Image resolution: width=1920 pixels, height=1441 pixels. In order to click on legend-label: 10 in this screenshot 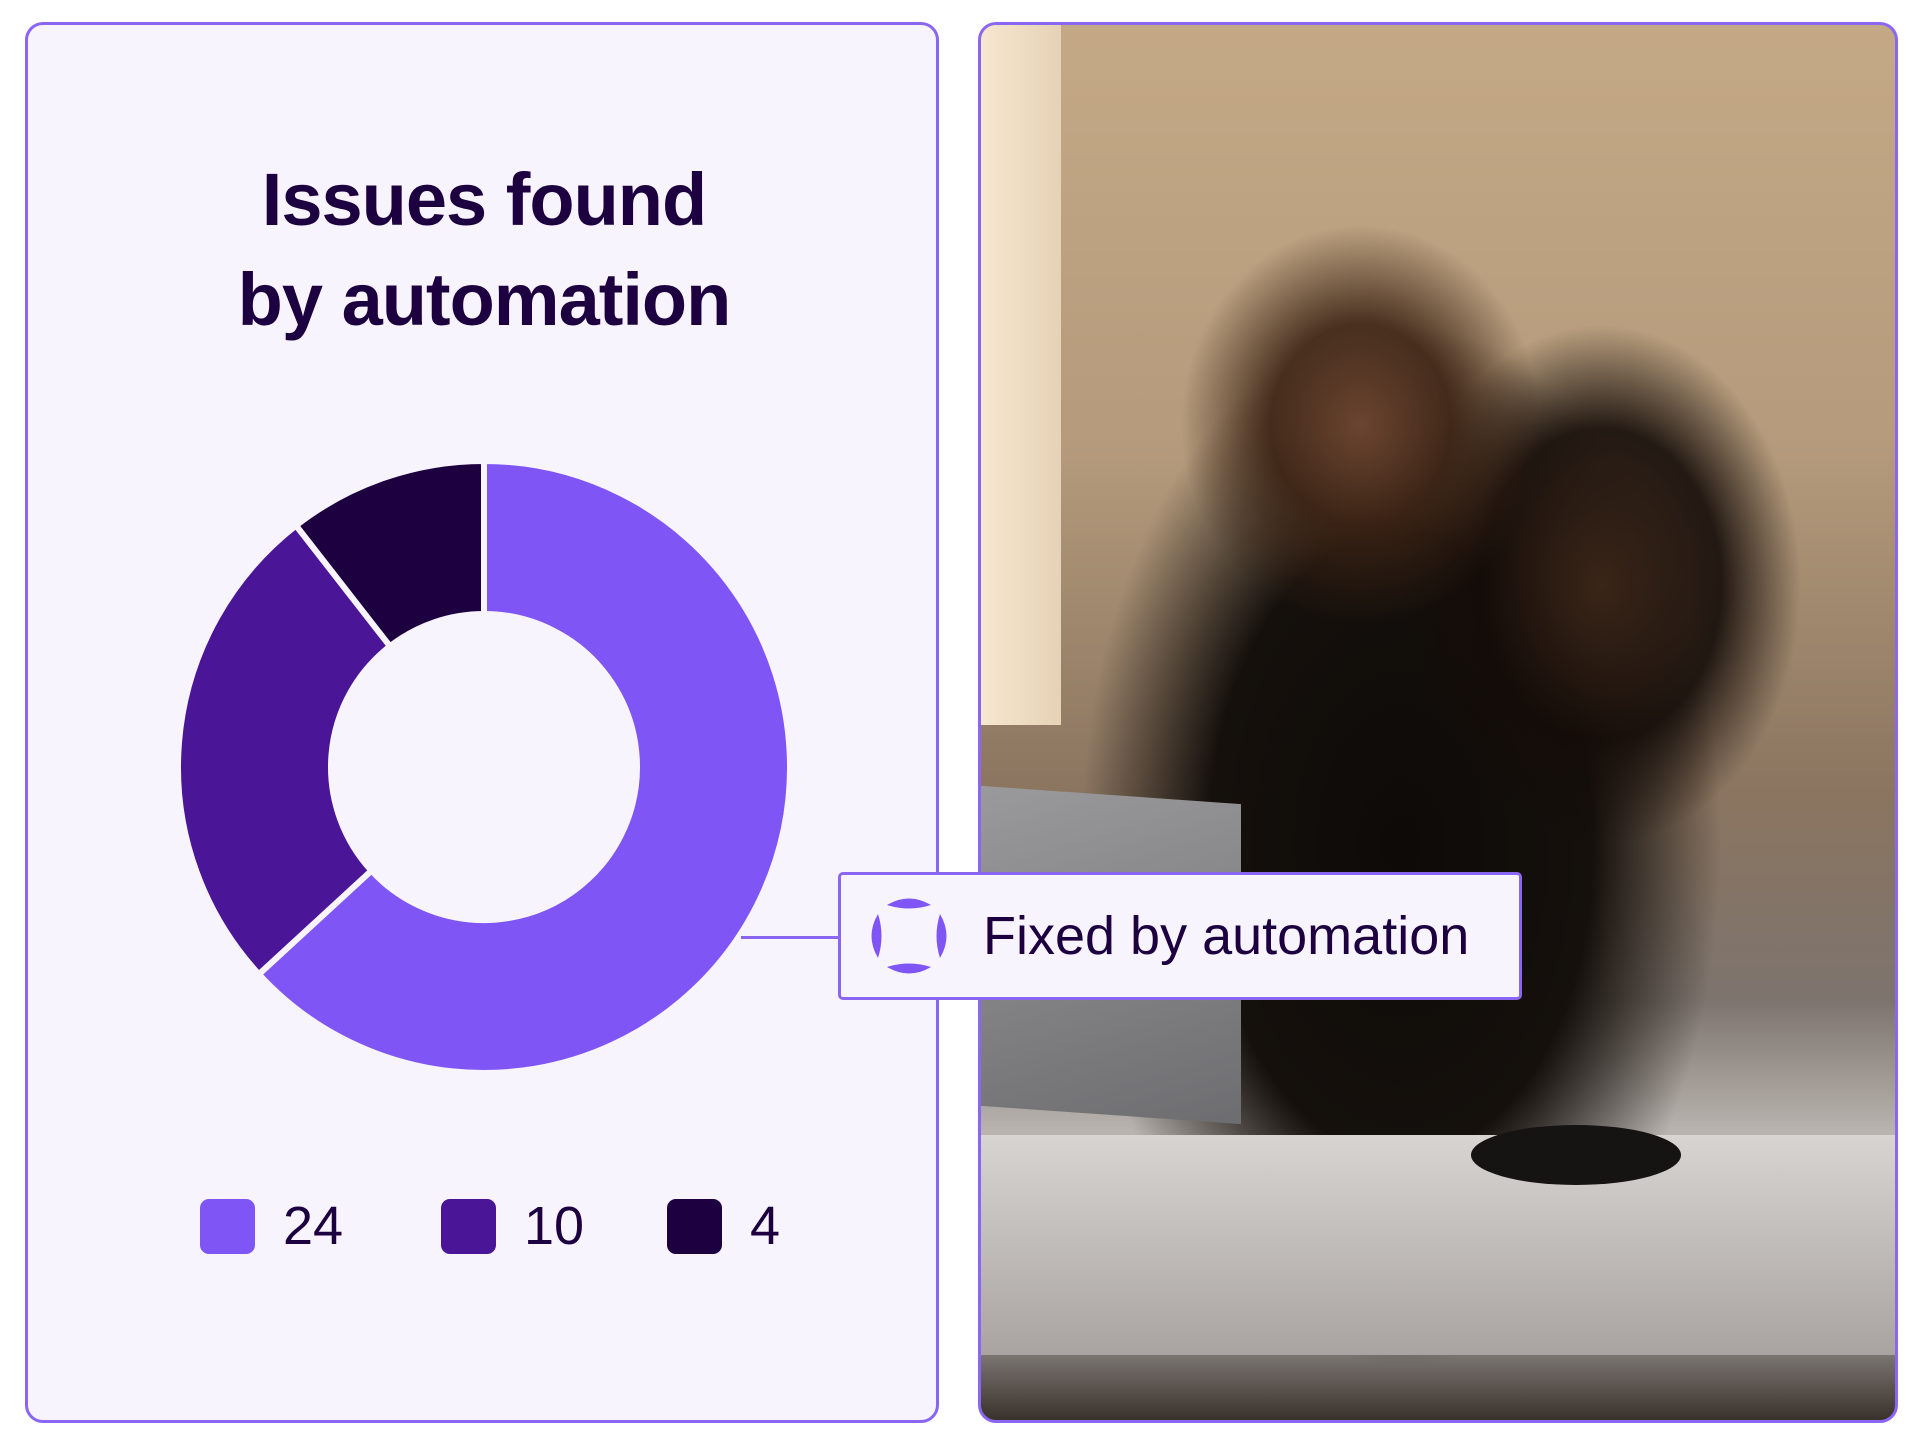, I will do `click(554, 1226)`.